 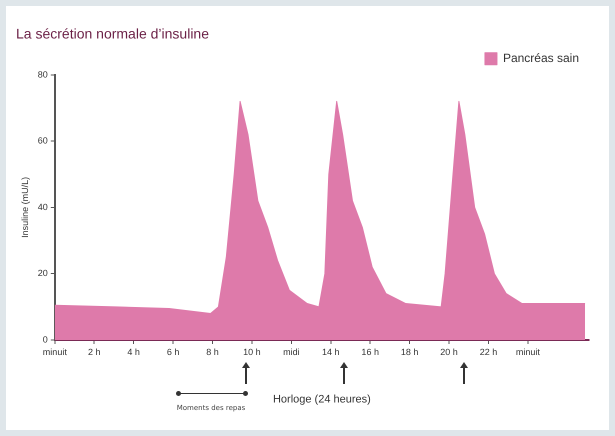 I want to click on x-tick-label: 8 h, so click(x=212, y=351).